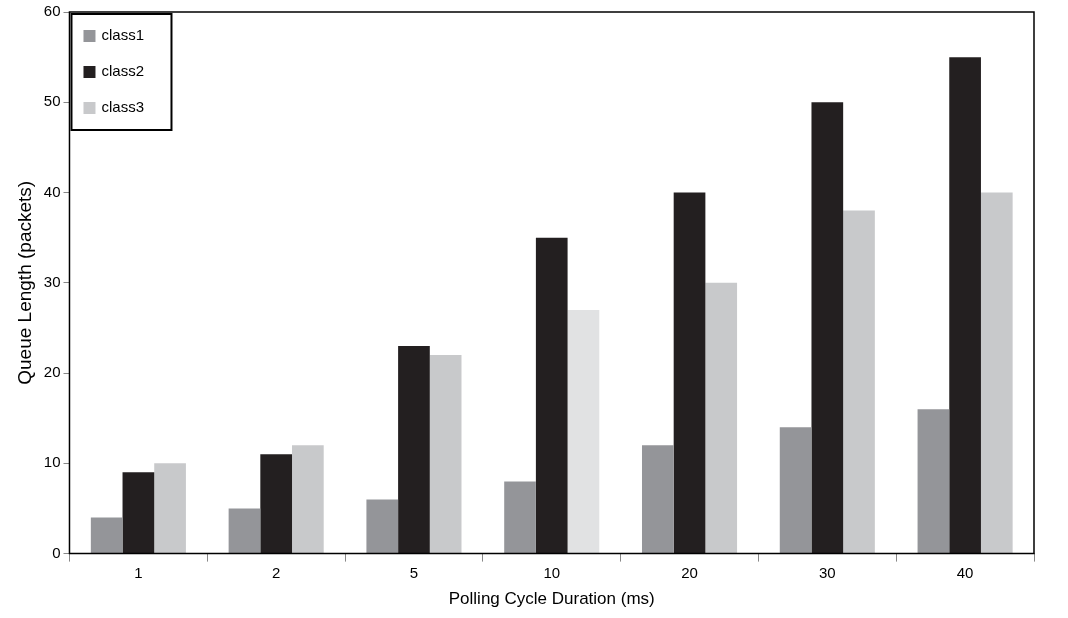  Describe the element at coordinates (52, 462) in the screenshot. I see `y-tick-label: 10` at that location.